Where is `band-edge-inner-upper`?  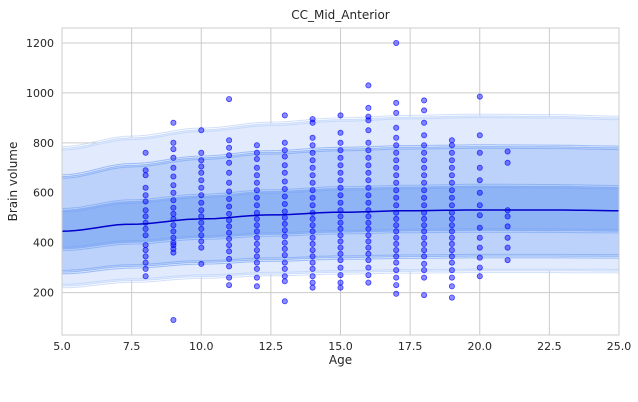 band-edge-inner-upper is located at coordinates (340, 198).